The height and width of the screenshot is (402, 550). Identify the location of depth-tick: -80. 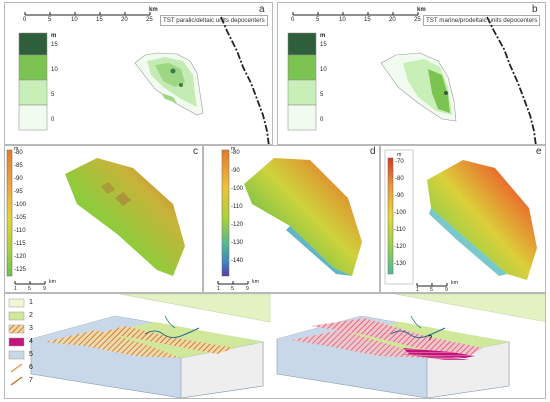
(399, 179).